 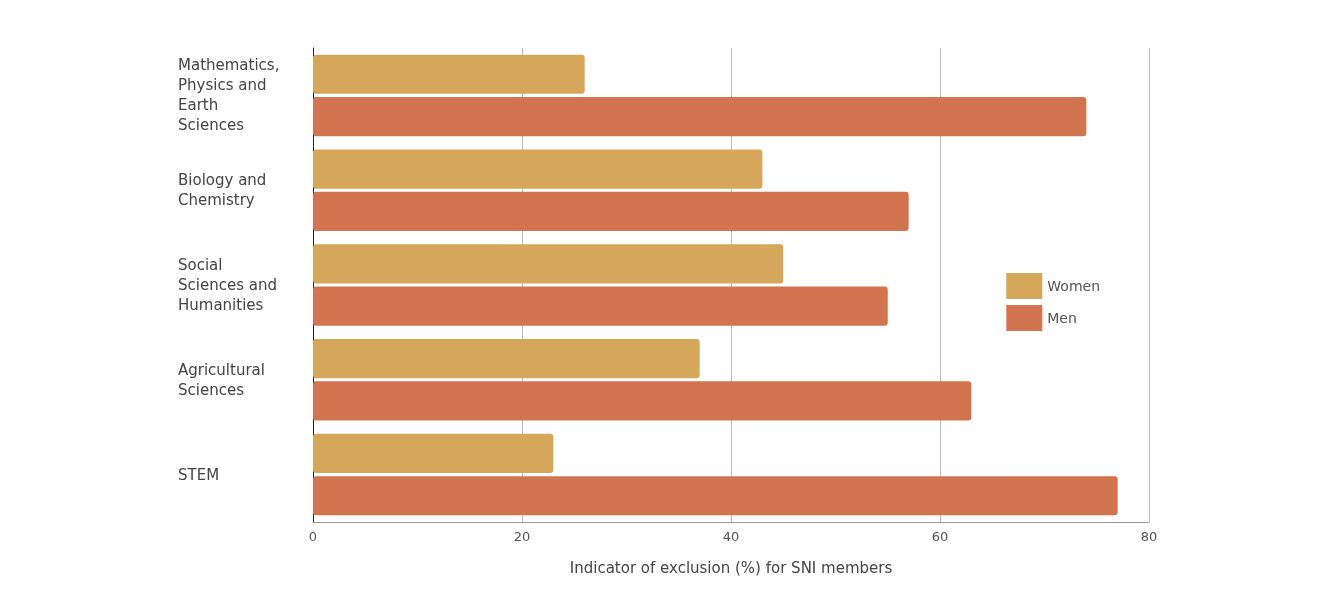 I want to click on x-tick-label: 40, so click(x=731, y=536).